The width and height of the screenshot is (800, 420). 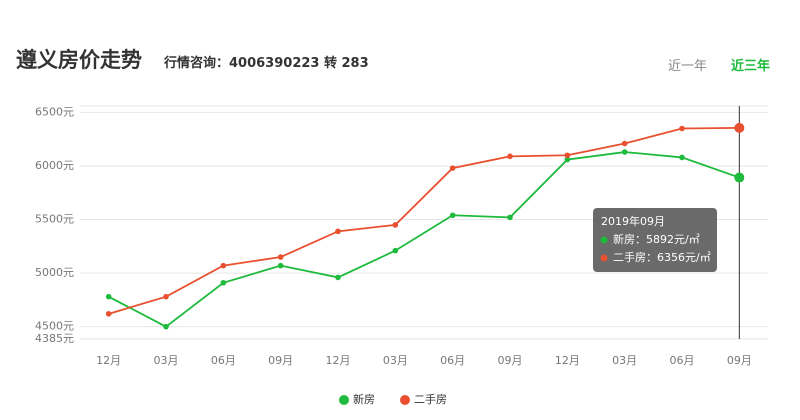 What do you see at coordinates (54, 165) in the screenshot?
I see `y-tick-label: 6000元` at bounding box center [54, 165].